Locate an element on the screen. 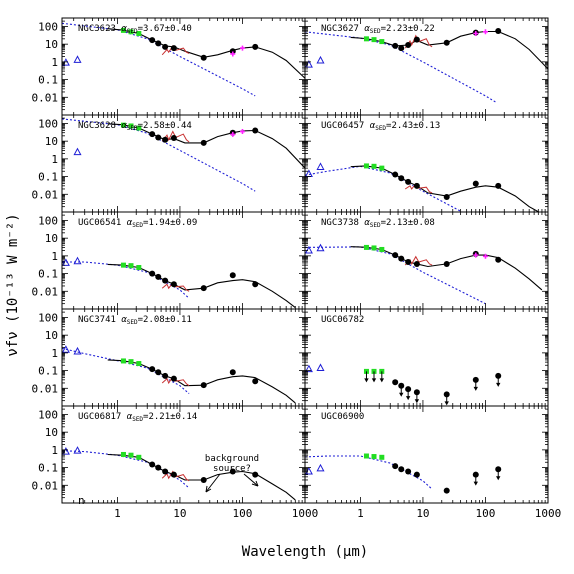  annotation-arrowhead-left is located at coordinates (208, 489).